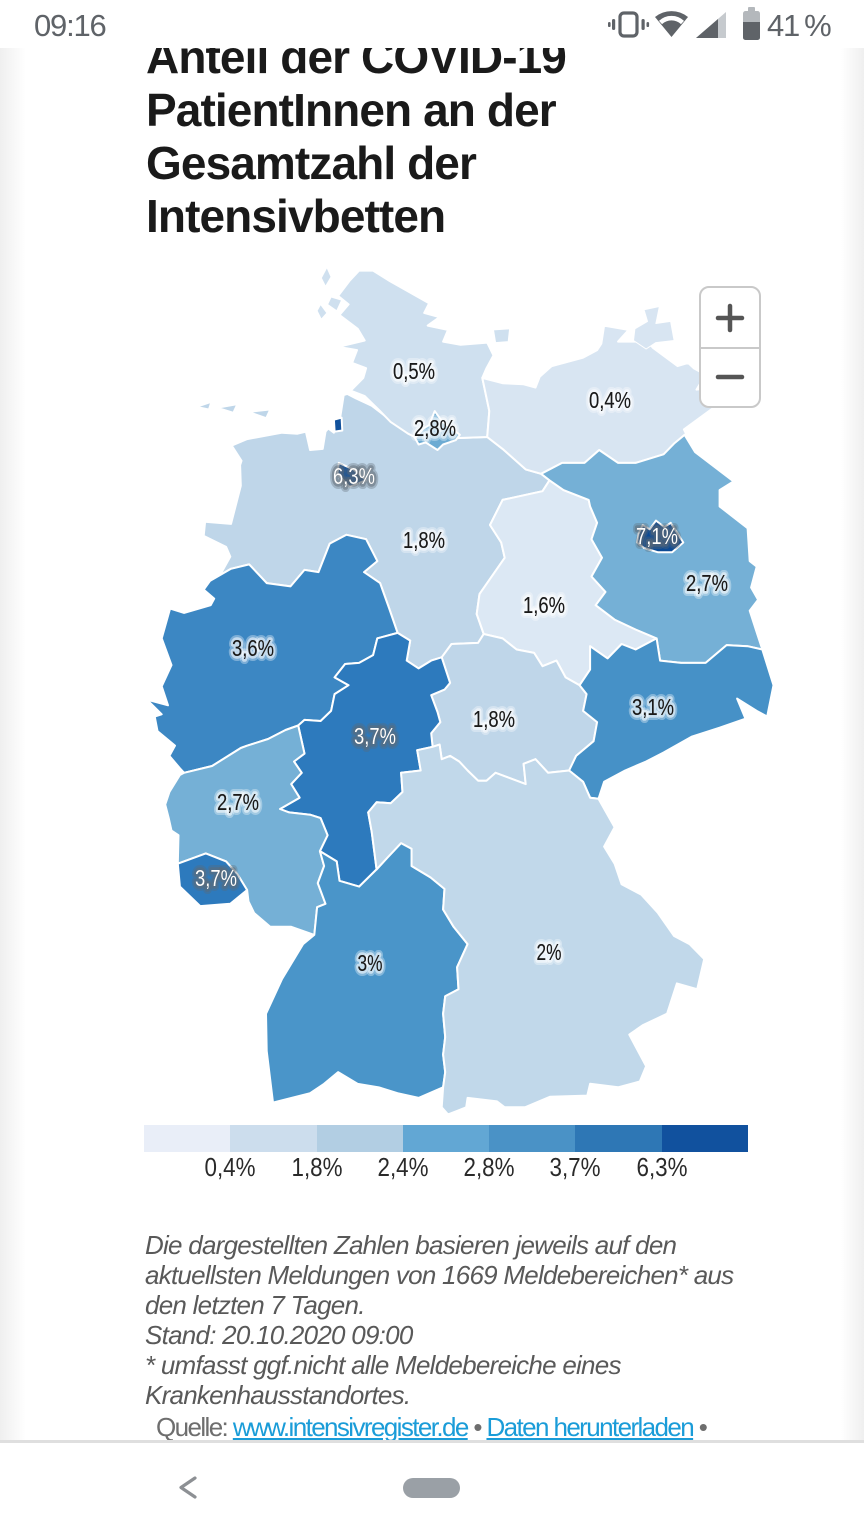  What do you see at coordinates (653, 707) in the screenshot?
I see `svg-text: 3,1%` at bounding box center [653, 707].